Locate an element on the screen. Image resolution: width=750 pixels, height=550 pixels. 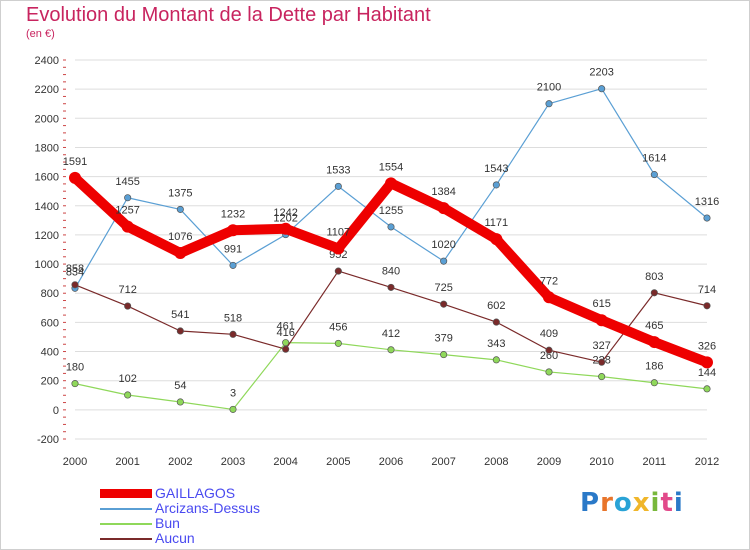
data-label: 834 is located at coordinates (75, 272).